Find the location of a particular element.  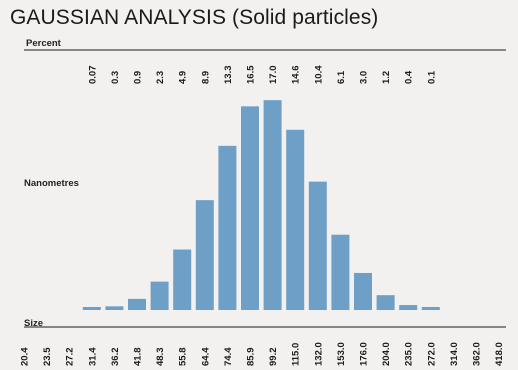

percent-label: 8.9 is located at coordinates (205, 77).